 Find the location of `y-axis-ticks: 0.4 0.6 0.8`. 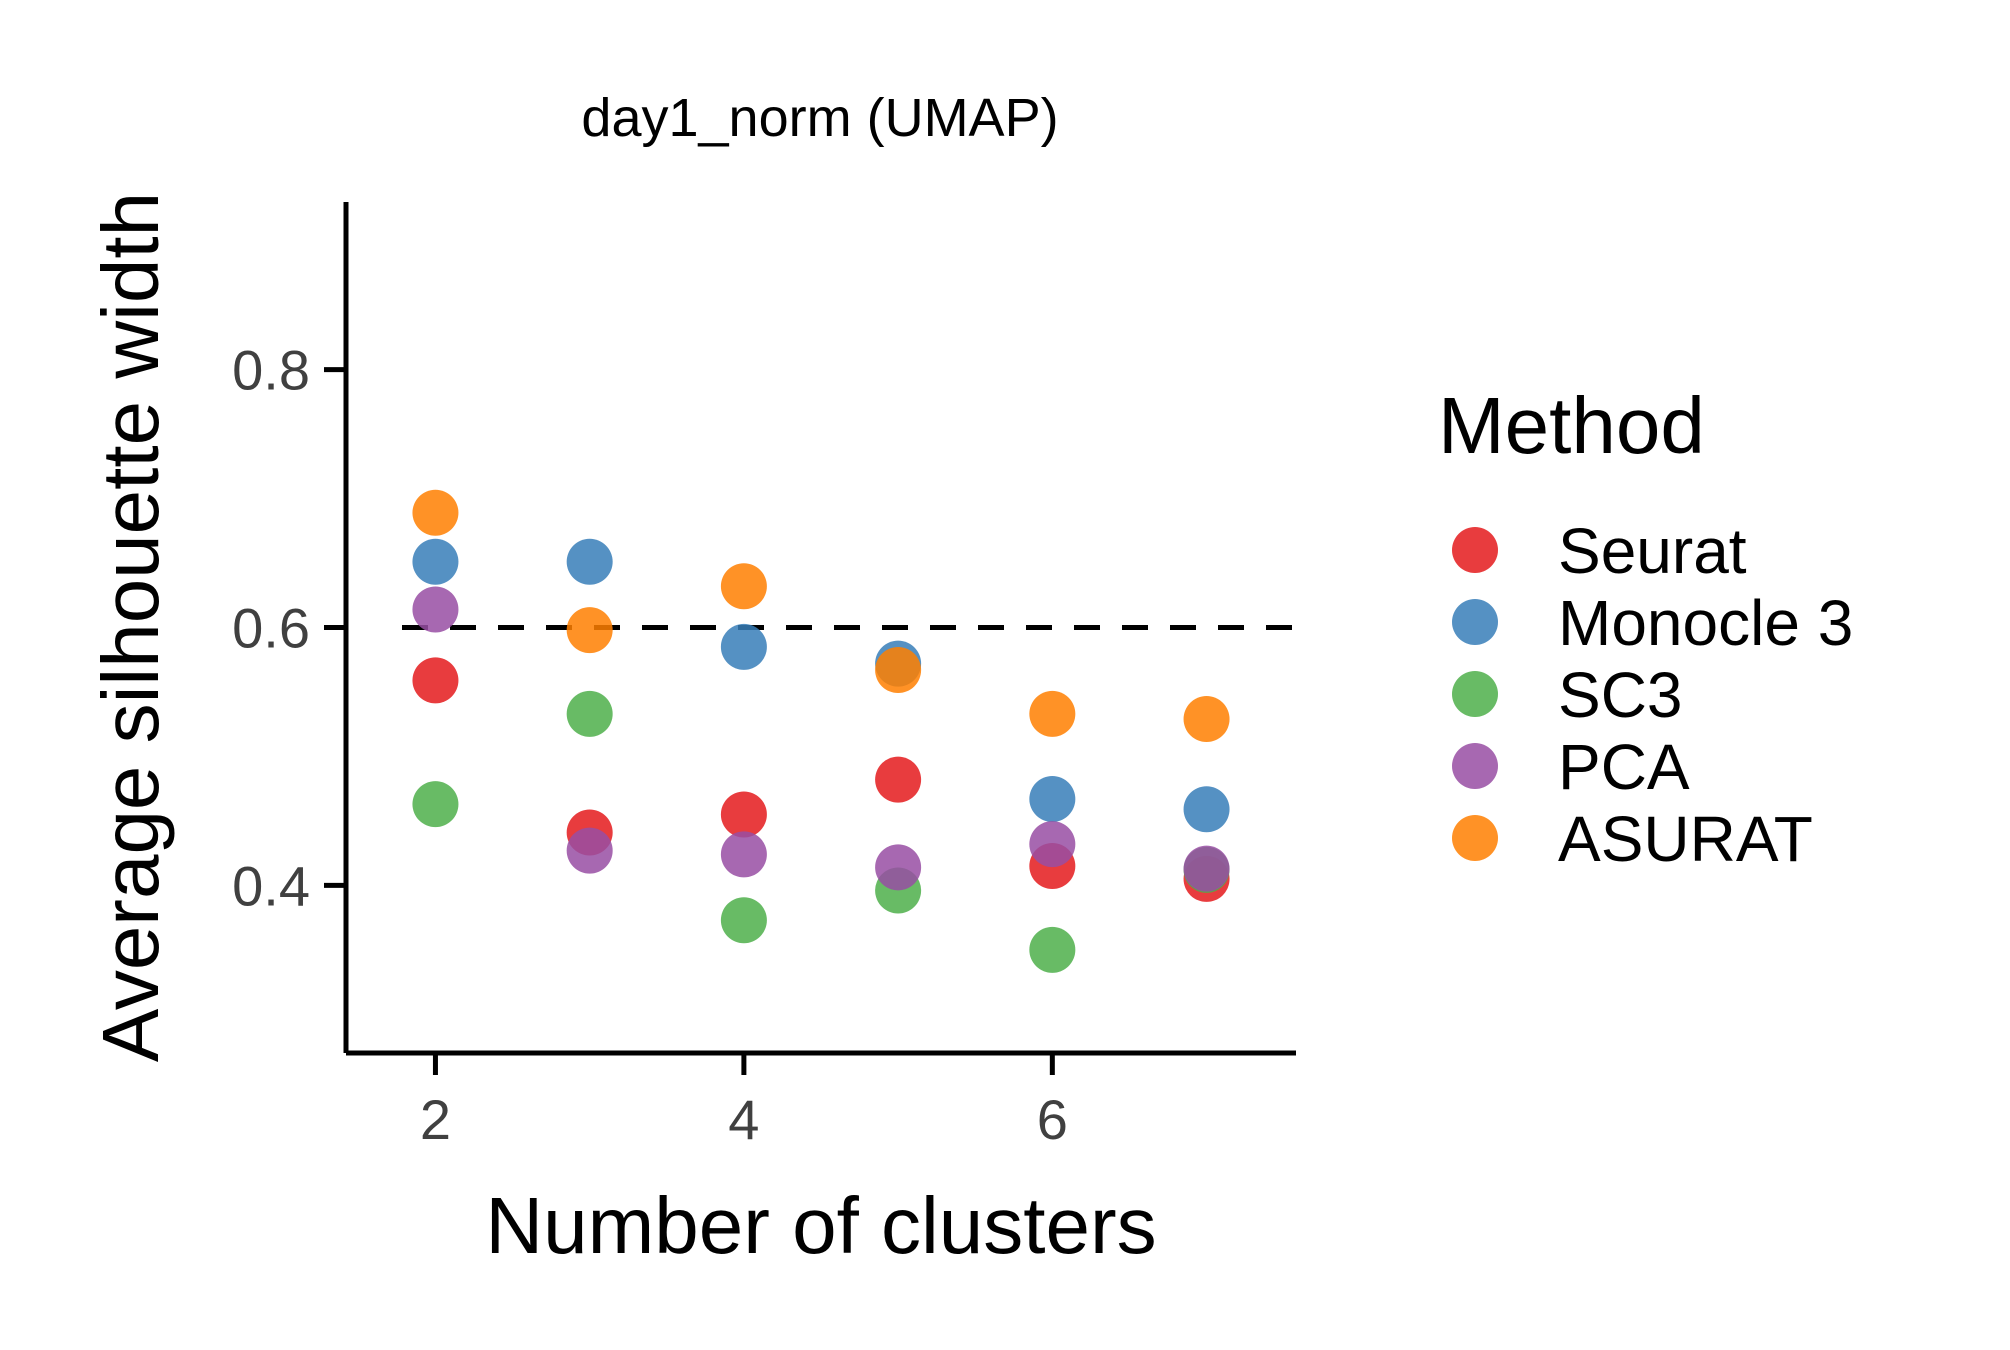

y-axis-ticks: 0.4 0.6 0.8 is located at coordinates (289, 628).